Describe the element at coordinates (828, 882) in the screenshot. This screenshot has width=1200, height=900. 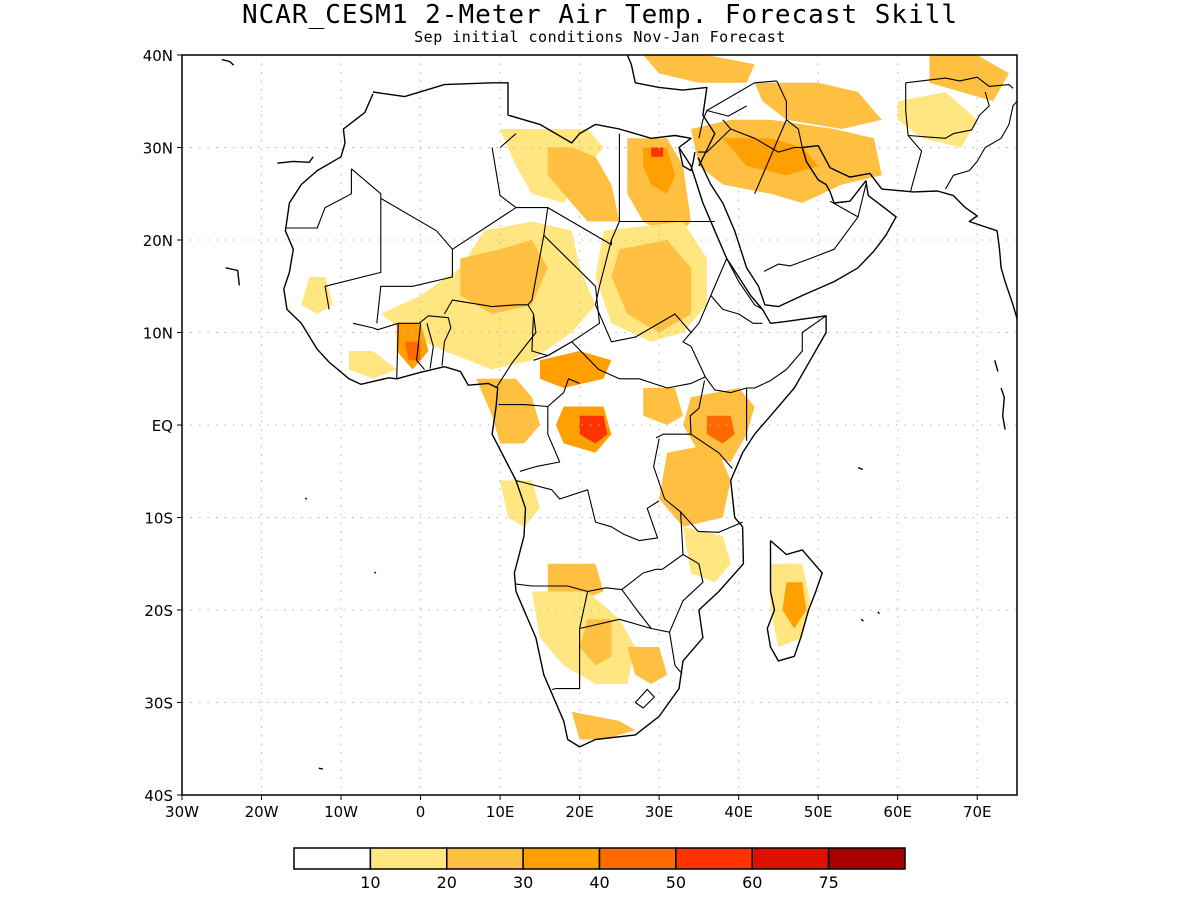
I see `colorbar-label: 75` at that location.